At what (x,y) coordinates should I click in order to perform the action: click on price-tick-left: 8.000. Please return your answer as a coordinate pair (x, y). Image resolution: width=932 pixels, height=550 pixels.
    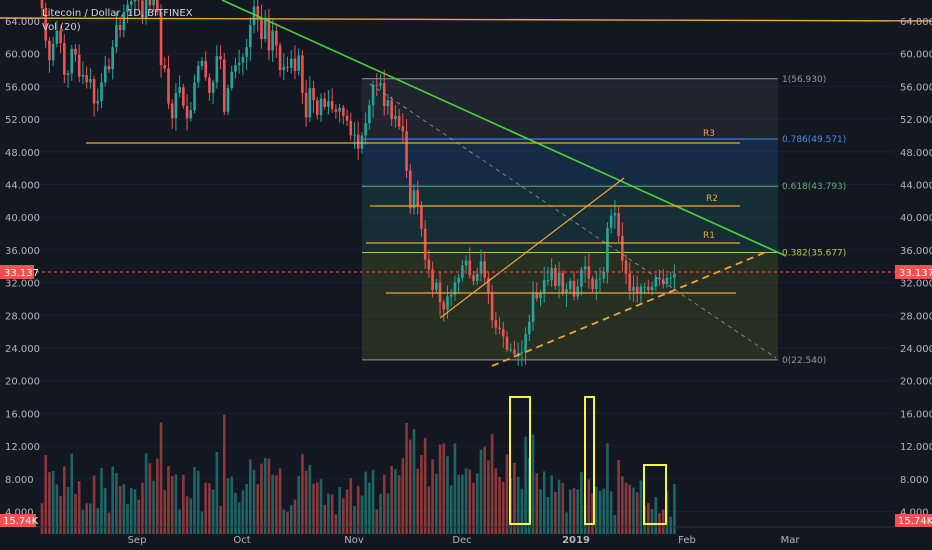
    Looking at the image, I should click on (19, 480).